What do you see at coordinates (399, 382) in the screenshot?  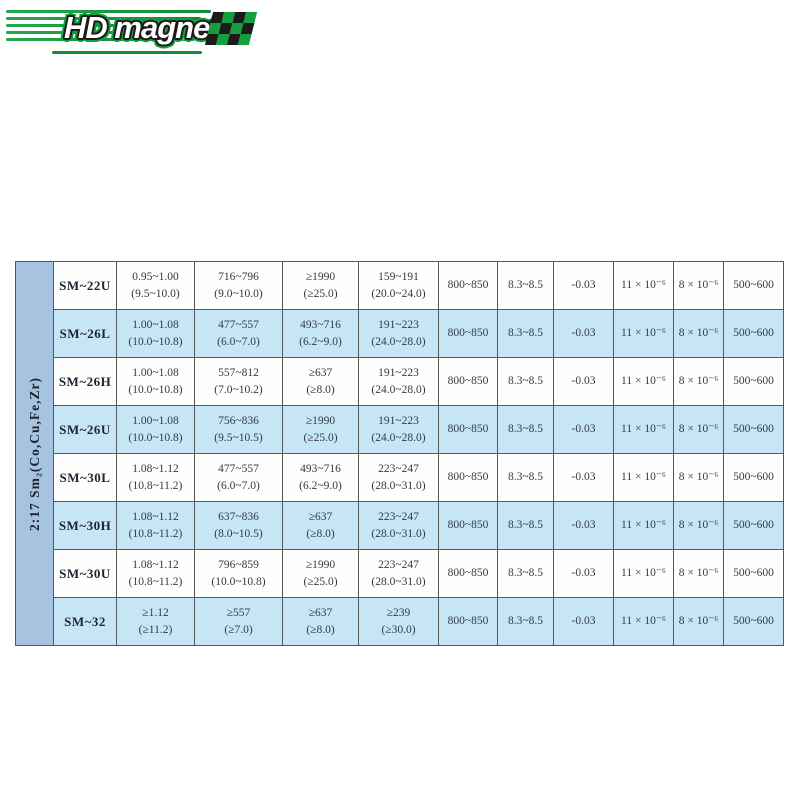 I see `spec-cell: 191~223 (24.0~28.0)` at bounding box center [399, 382].